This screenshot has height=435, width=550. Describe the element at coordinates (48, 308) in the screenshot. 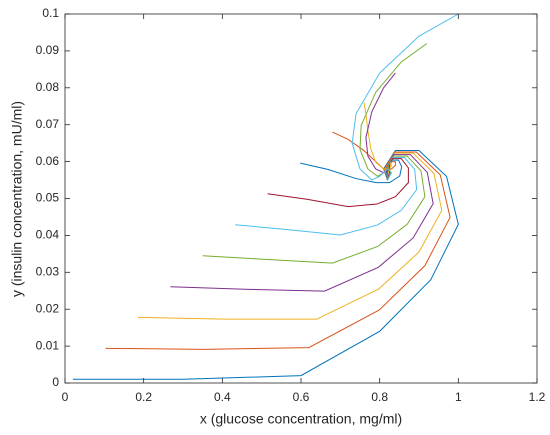

I see `y-tick-label: 0.02` at that location.